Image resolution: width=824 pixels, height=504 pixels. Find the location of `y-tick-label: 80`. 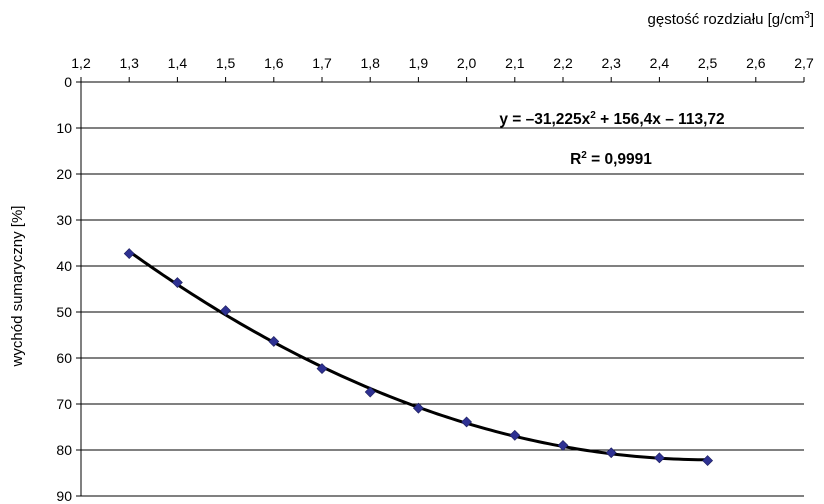

y-tick-label: 80 is located at coordinates (64, 450).